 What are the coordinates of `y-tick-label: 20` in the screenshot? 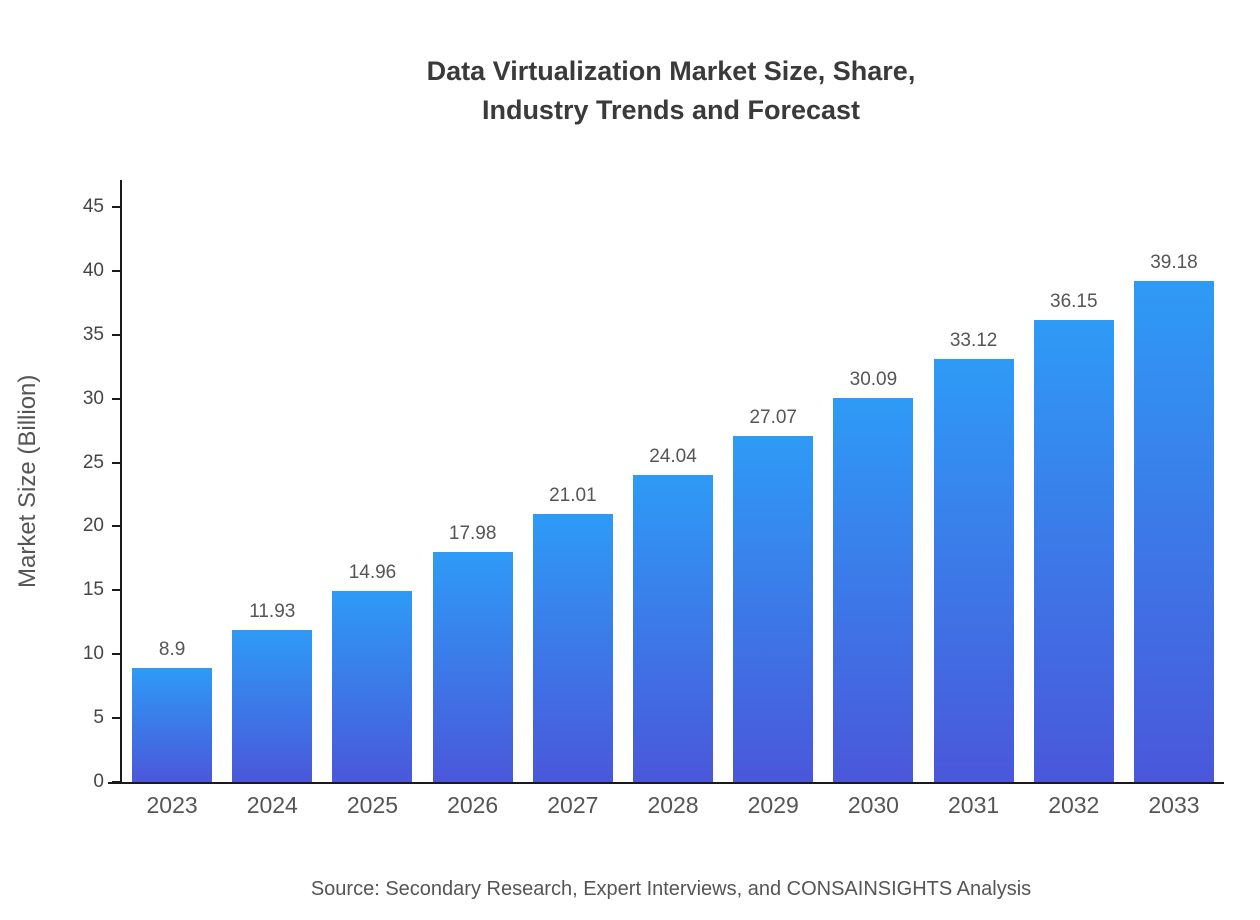 It's located at (93, 526).